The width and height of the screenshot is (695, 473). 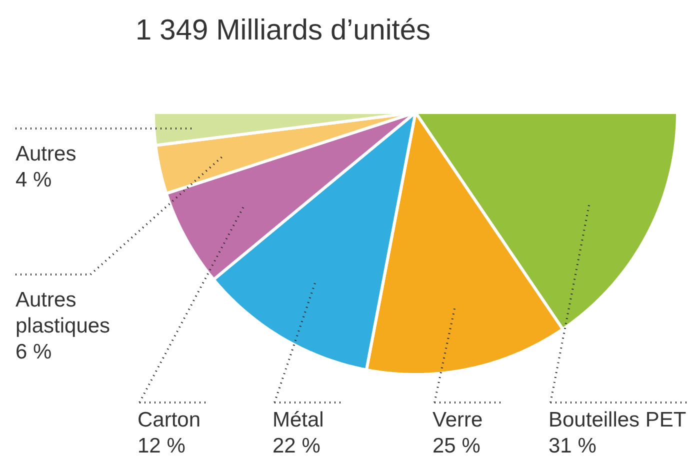 What do you see at coordinates (298, 420) in the screenshot?
I see `slice-label: Métal` at bounding box center [298, 420].